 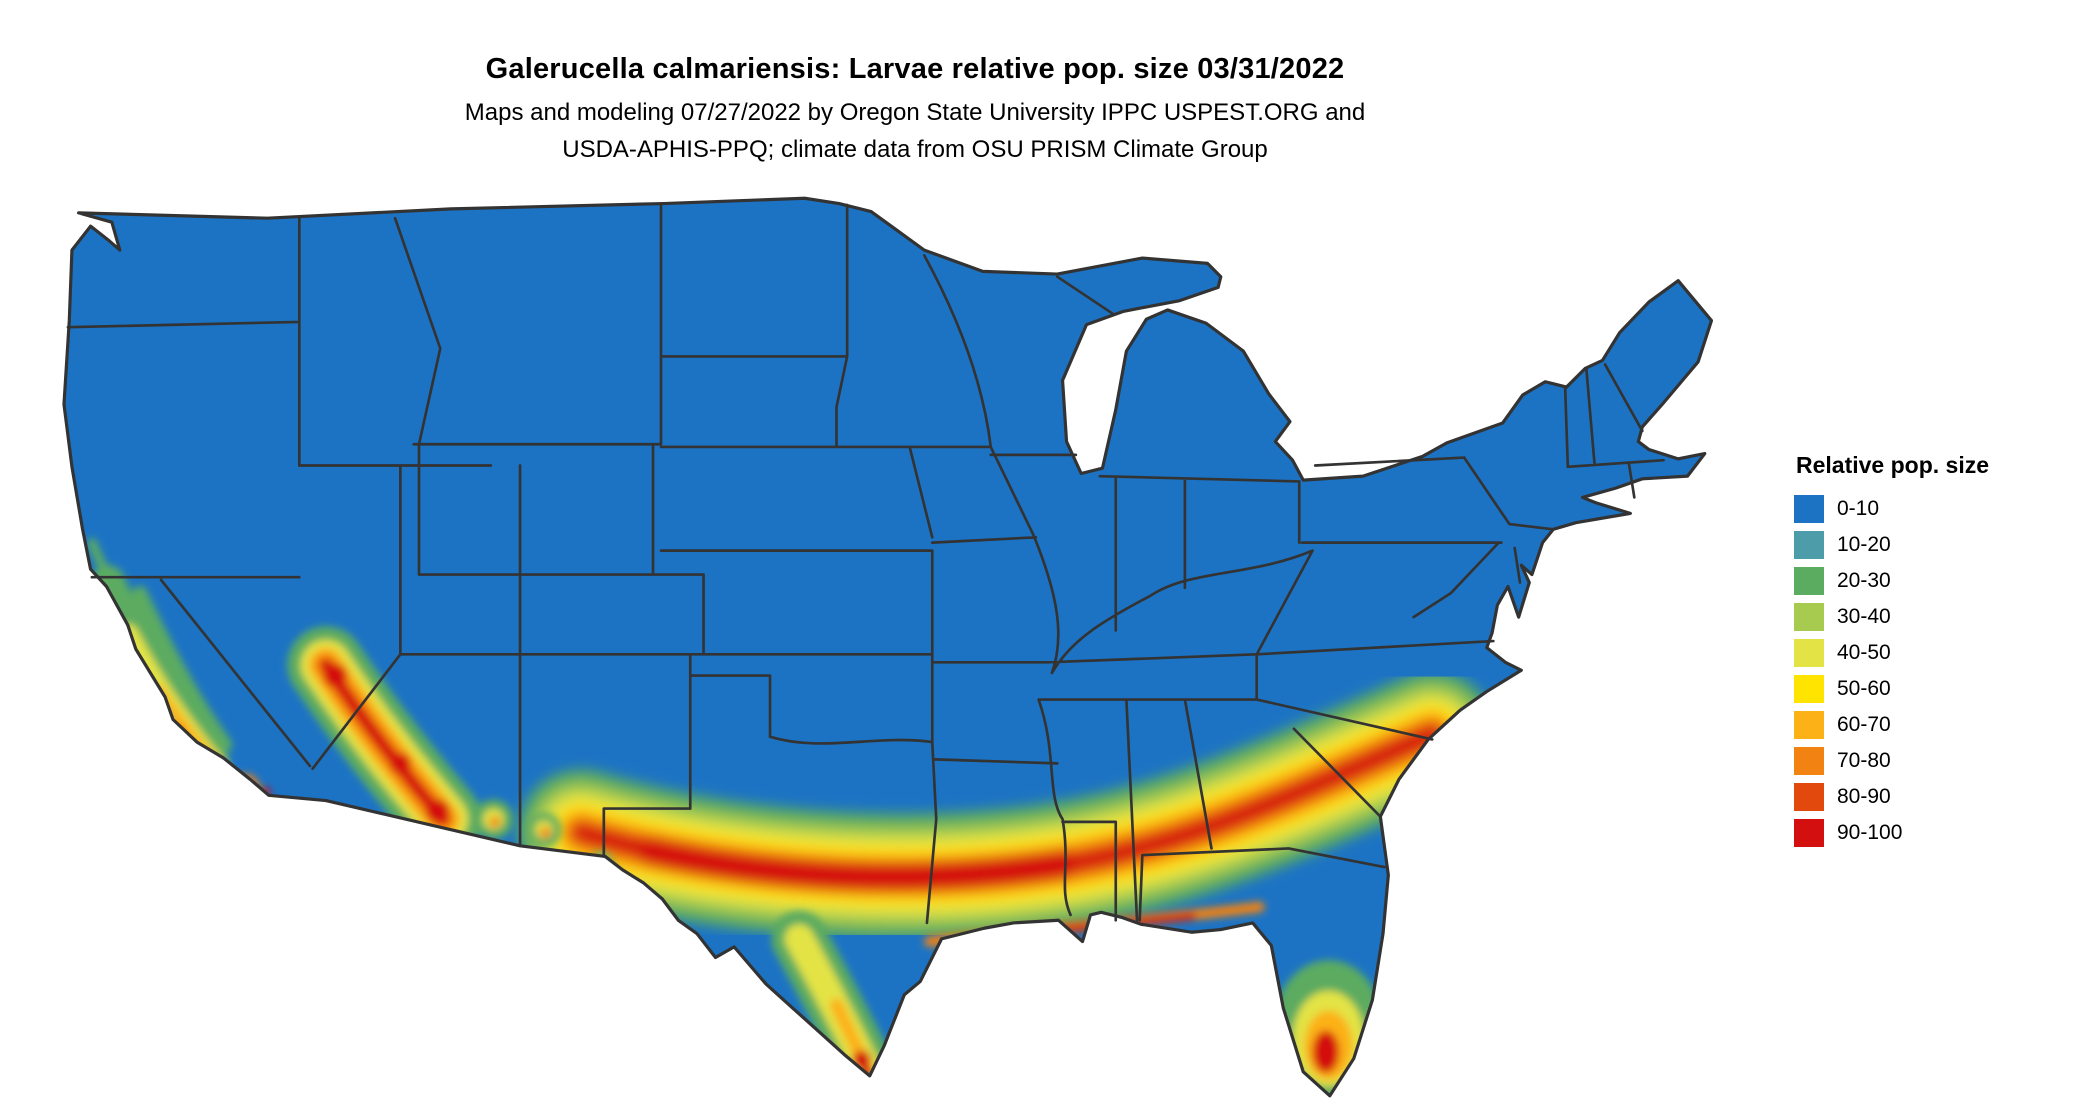 What do you see at coordinates (1864, 652) in the screenshot?
I see `legend-label: 40-50` at bounding box center [1864, 652].